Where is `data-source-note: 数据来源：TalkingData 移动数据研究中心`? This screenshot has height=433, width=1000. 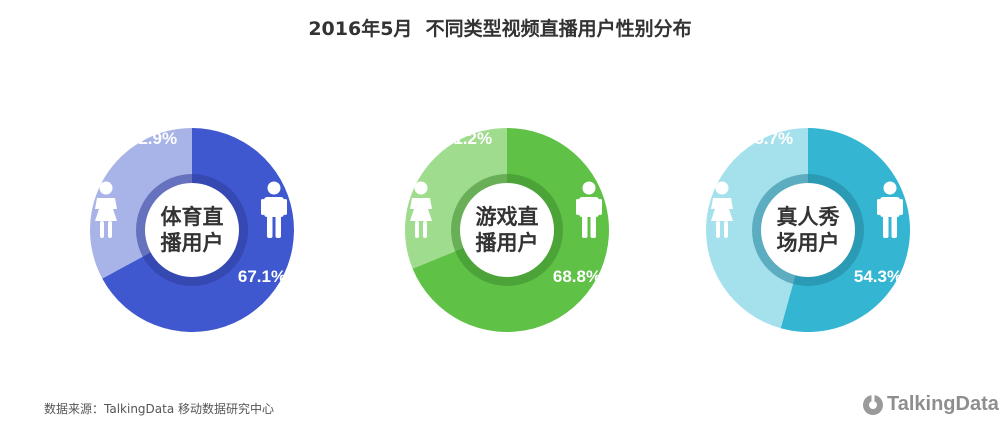 data-source-note: 数据来源：TalkingData 移动数据研究中心 is located at coordinates (159, 409).